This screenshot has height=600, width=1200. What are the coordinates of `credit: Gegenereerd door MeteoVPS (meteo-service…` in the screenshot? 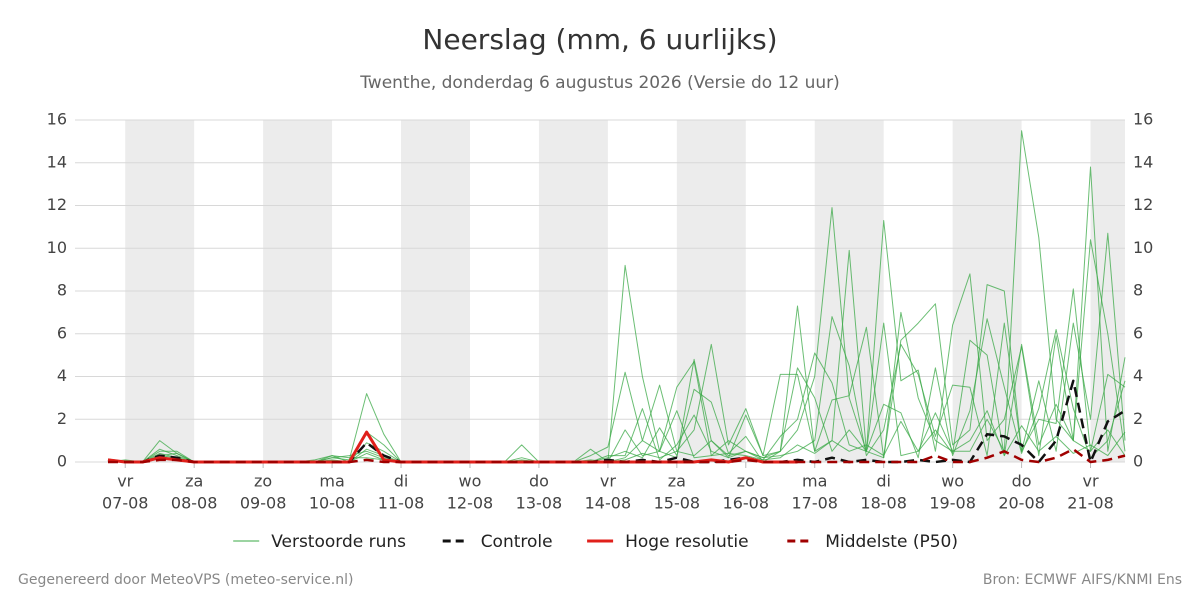 It's located at (185, 580).